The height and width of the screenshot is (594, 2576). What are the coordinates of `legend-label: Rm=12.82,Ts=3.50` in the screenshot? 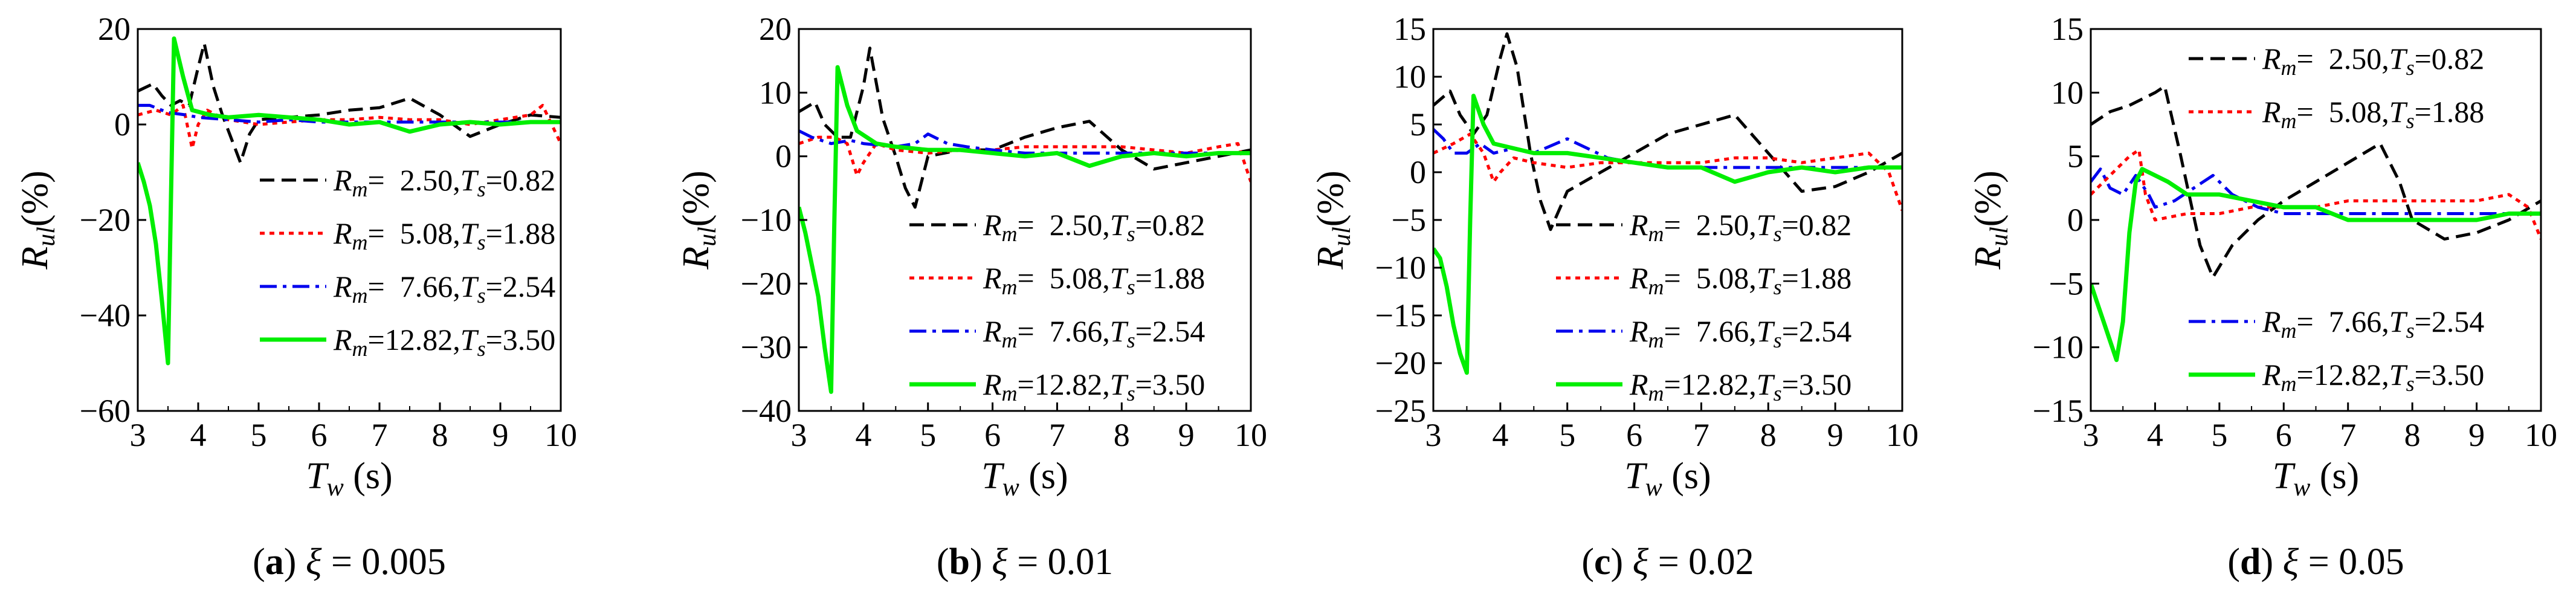 It's located at (1094, 386).